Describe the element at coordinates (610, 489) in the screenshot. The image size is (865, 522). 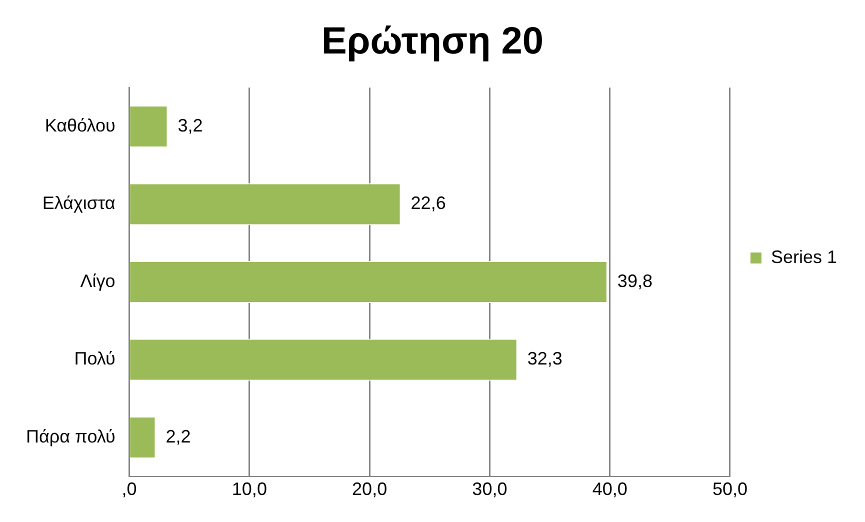
I see `x-tick-label: 40,0` at that location.